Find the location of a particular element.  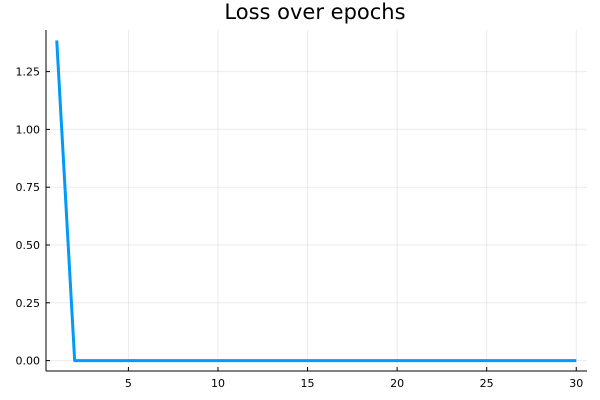

x-tick-label: 5 is located at coordinates (128, 383).